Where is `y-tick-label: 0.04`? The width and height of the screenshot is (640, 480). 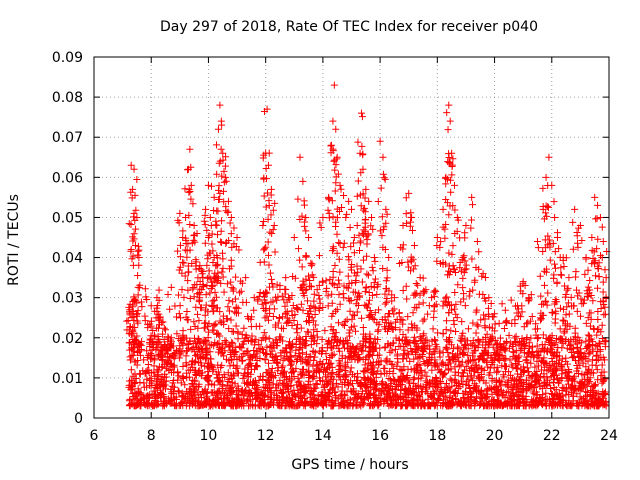
y-tick-label: 0.04 is located at coordinates (67, 259).